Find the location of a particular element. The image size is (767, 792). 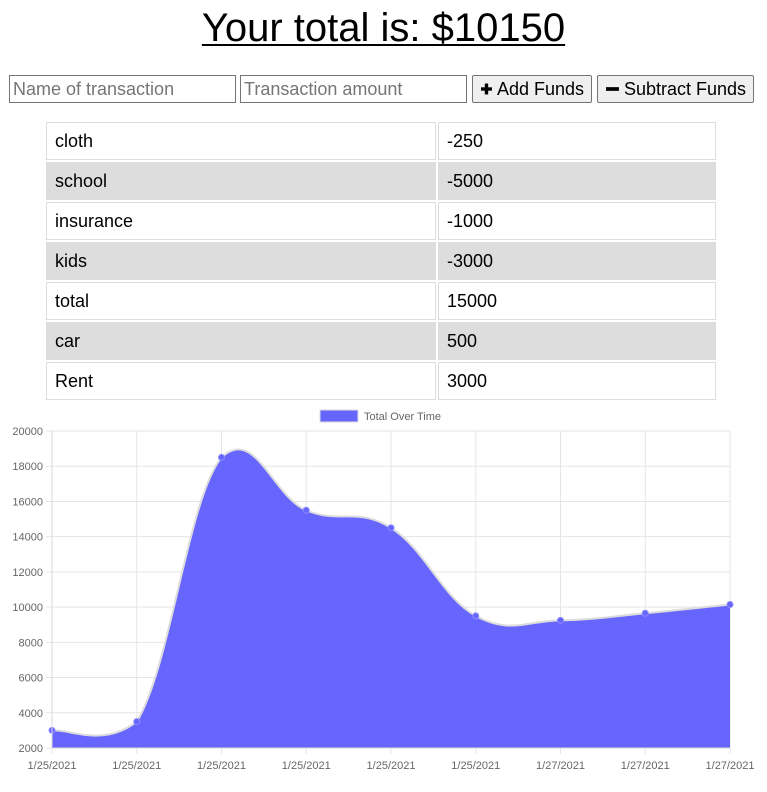

subtract-funds-button: Subtract Funds is located at coordinates (675, 89).